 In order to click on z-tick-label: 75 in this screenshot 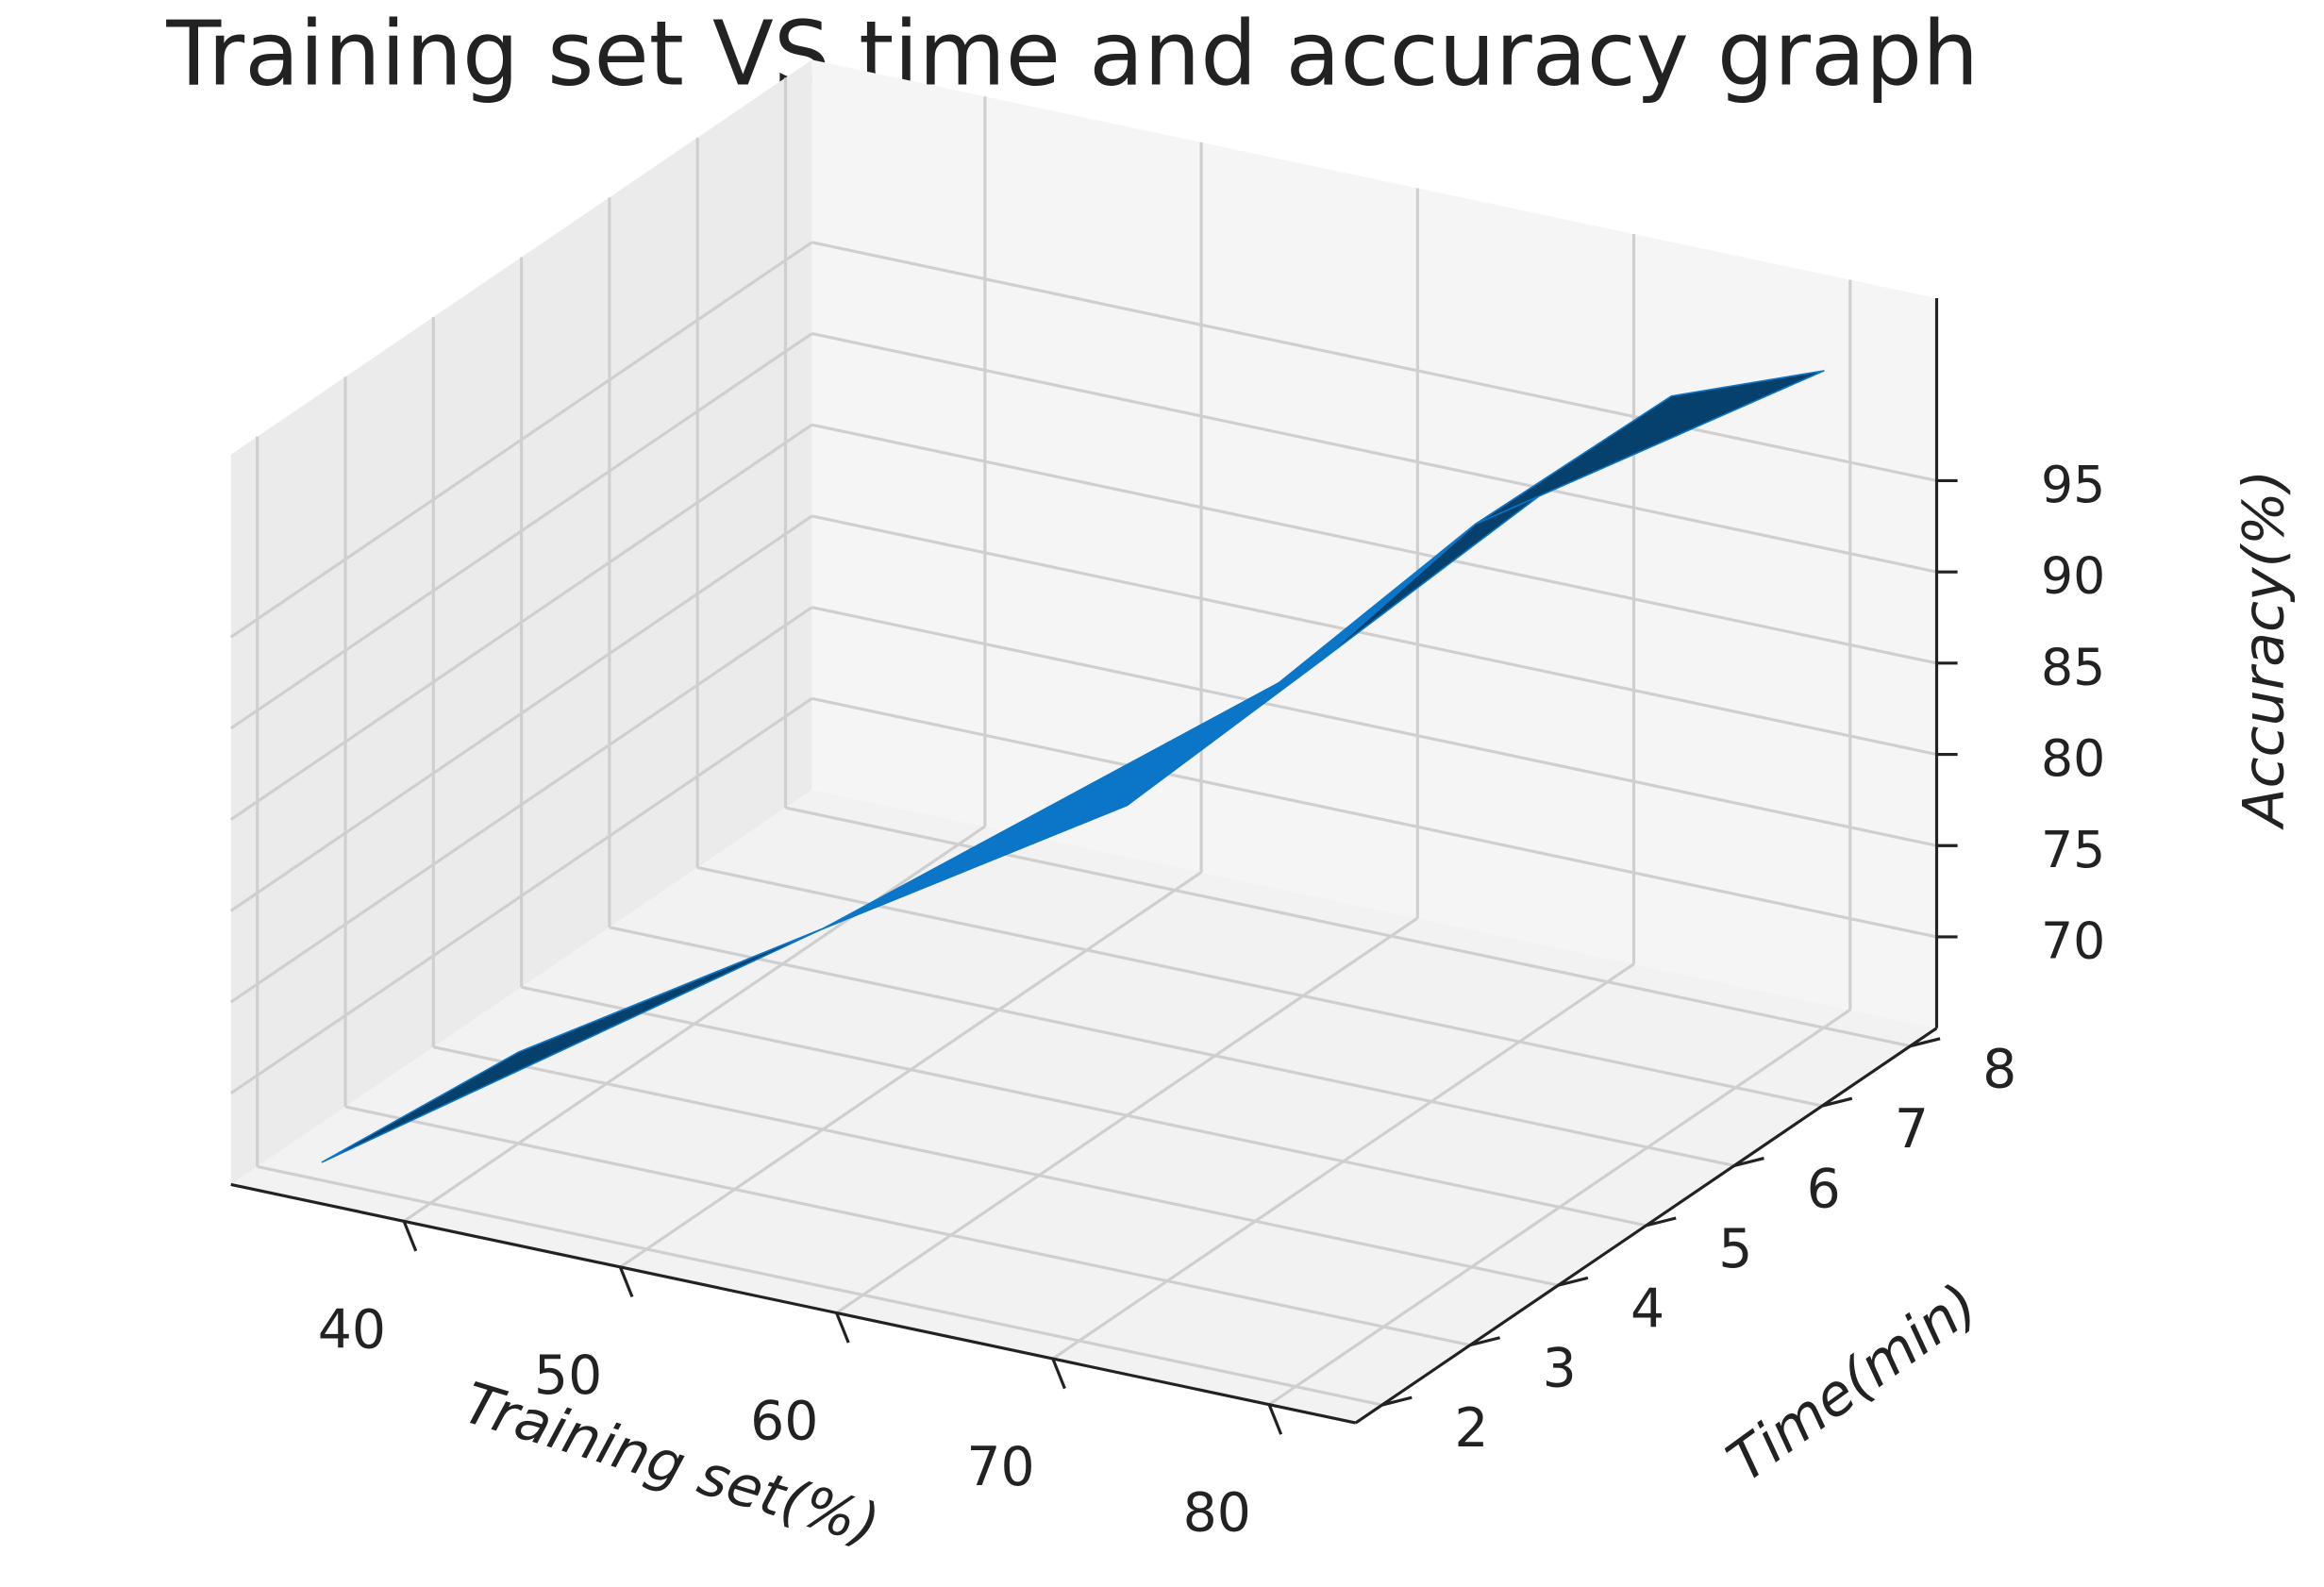, I will do `click(2073, 849)`.